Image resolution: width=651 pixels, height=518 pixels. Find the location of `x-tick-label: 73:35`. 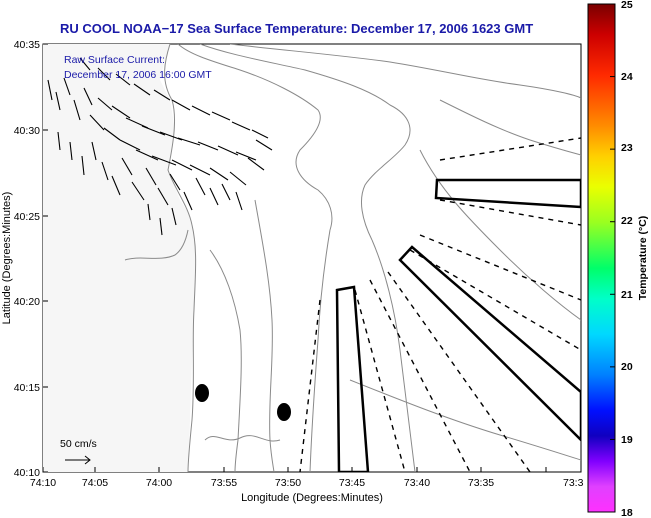

x-tick-label: 73:35 is located at coordinates (481, 483).